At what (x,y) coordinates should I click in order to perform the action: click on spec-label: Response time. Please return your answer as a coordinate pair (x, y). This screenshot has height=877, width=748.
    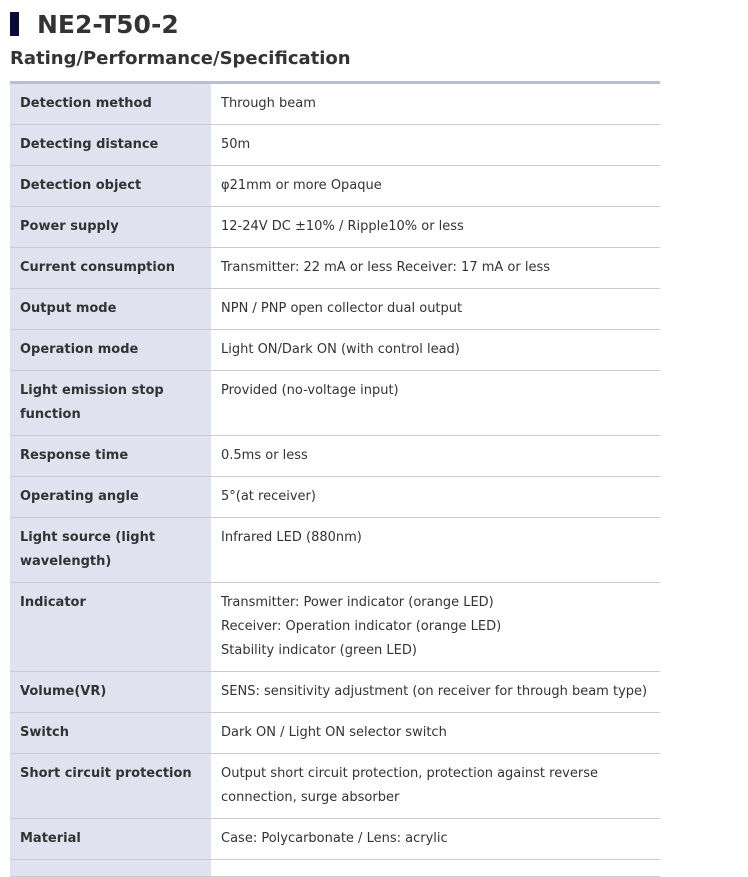
    Looking at the image, I should click on (110, 456).